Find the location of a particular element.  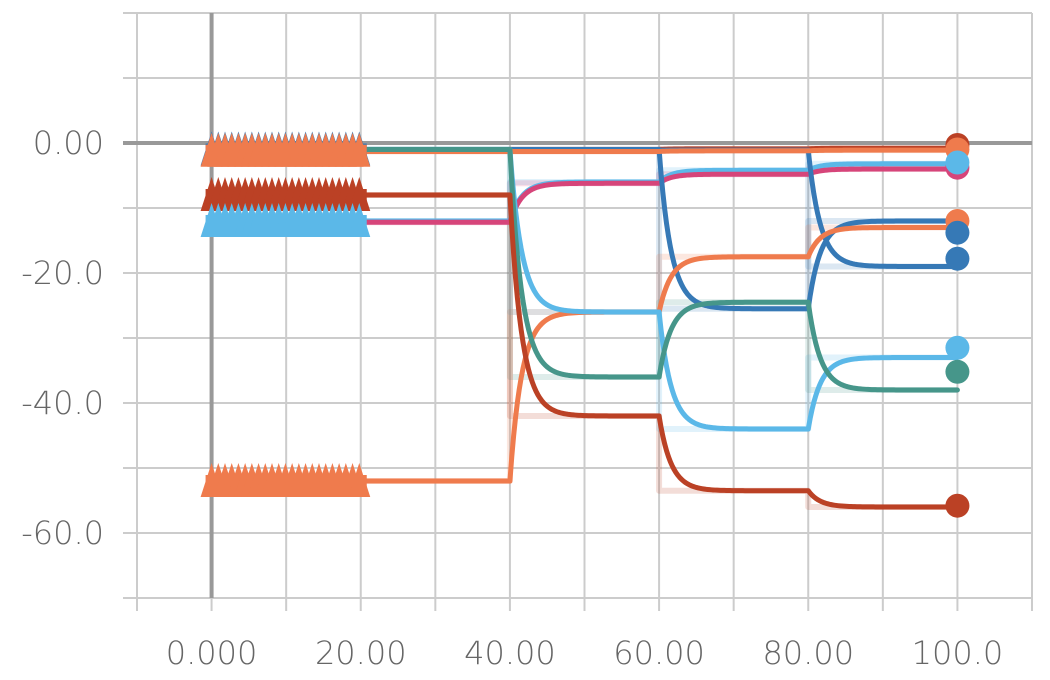

x-tick-label: 60.00 is located at coordinates (659, 653).